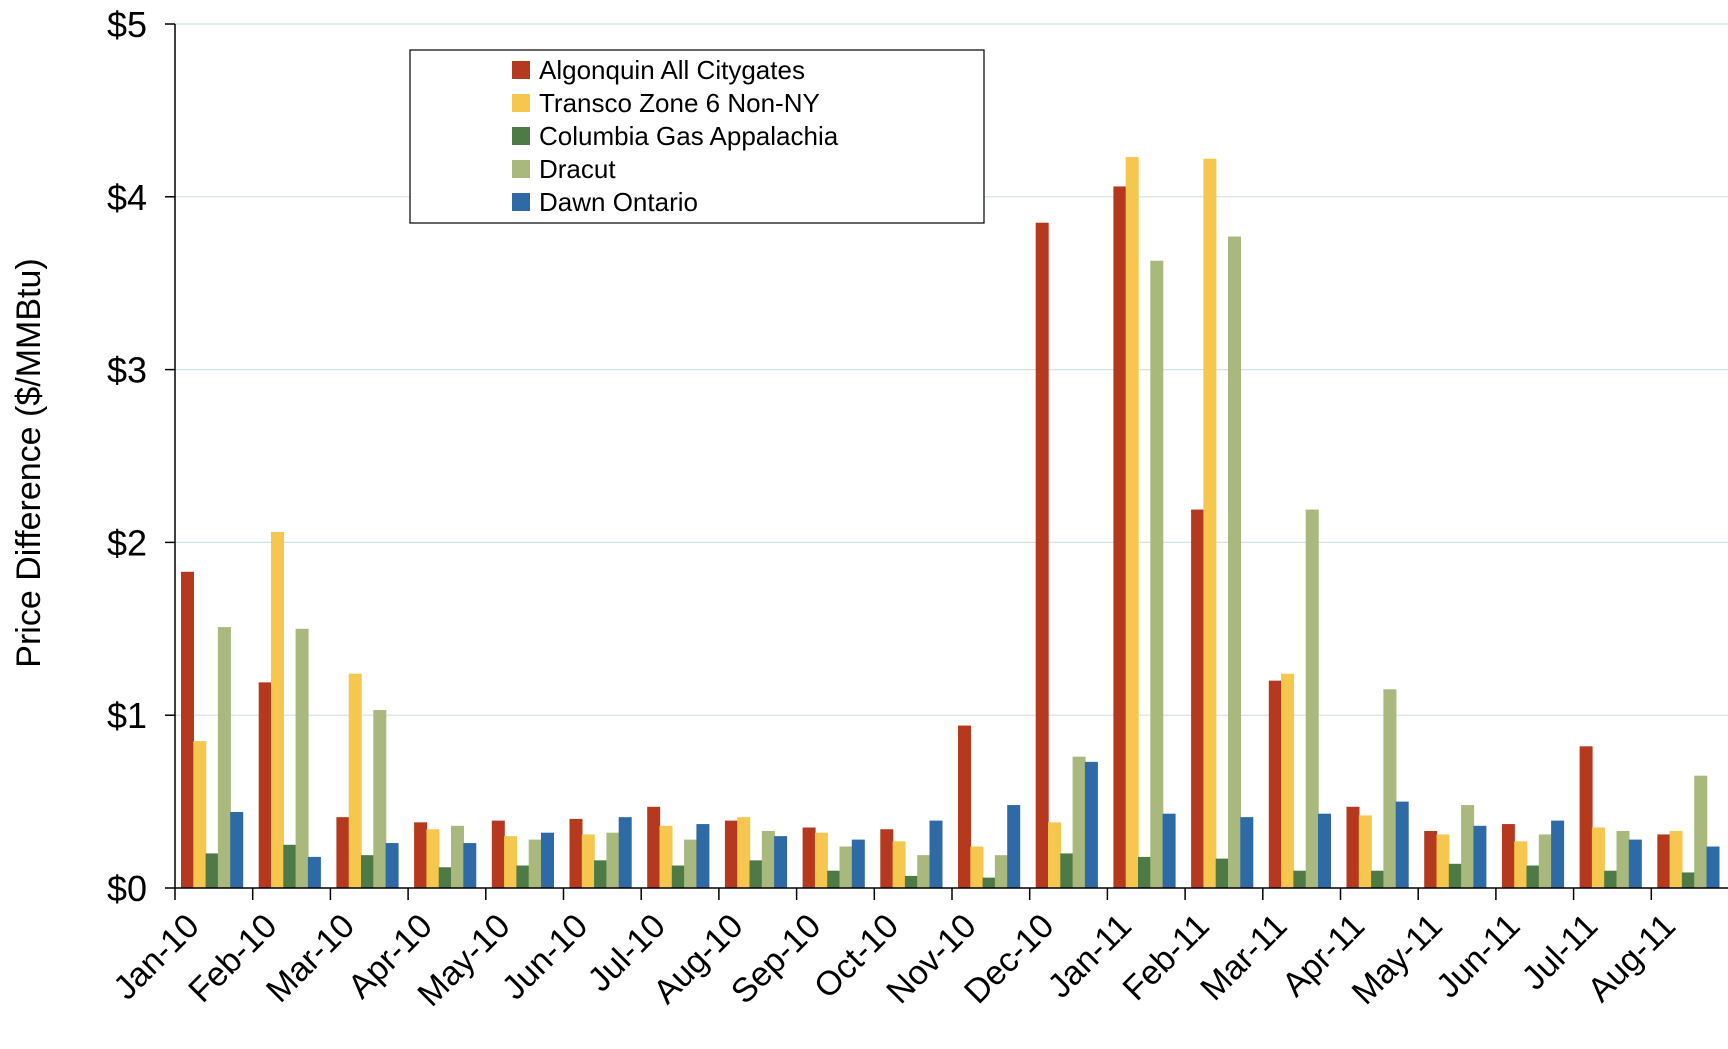 The height and width of the screenshot is (1049, 1728). Describe the element at coordinates (689, 136) in the screenshot. I see `legend-label-3: Columbia Gas Appalachia` at that location.